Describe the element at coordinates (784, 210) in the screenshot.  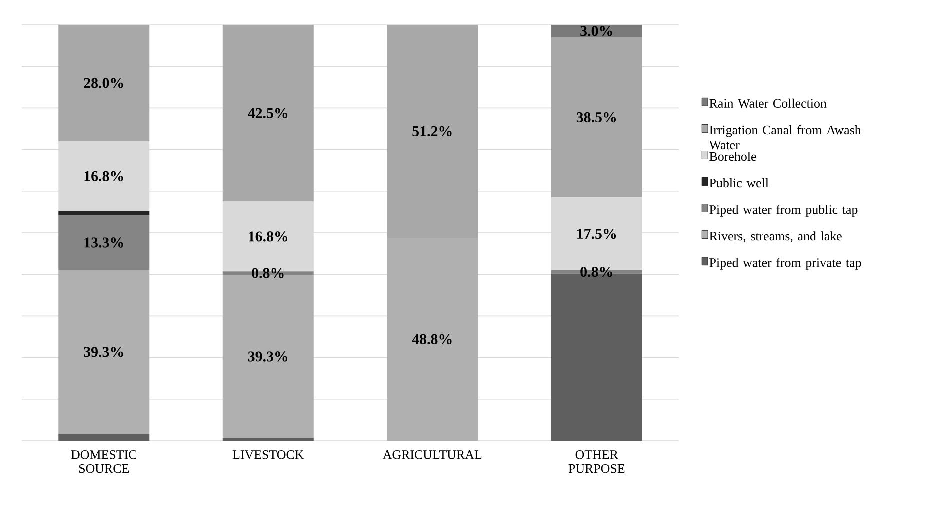
I see `legend-label: Piped water from public tap` at that location.